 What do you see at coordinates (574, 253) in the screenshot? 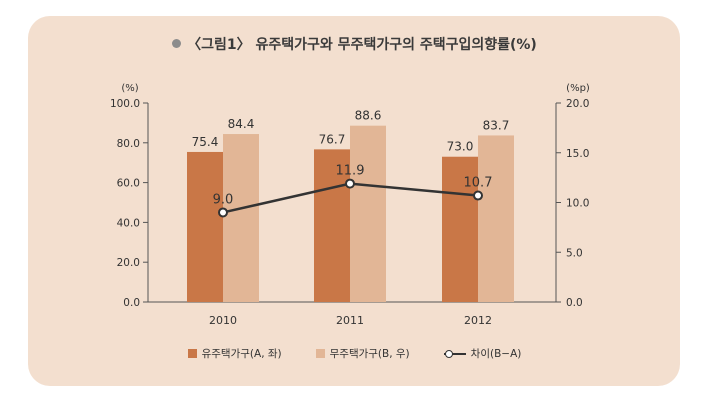
I see `right-axis-tick-label: 5.0` at bounding box center [574, 253].